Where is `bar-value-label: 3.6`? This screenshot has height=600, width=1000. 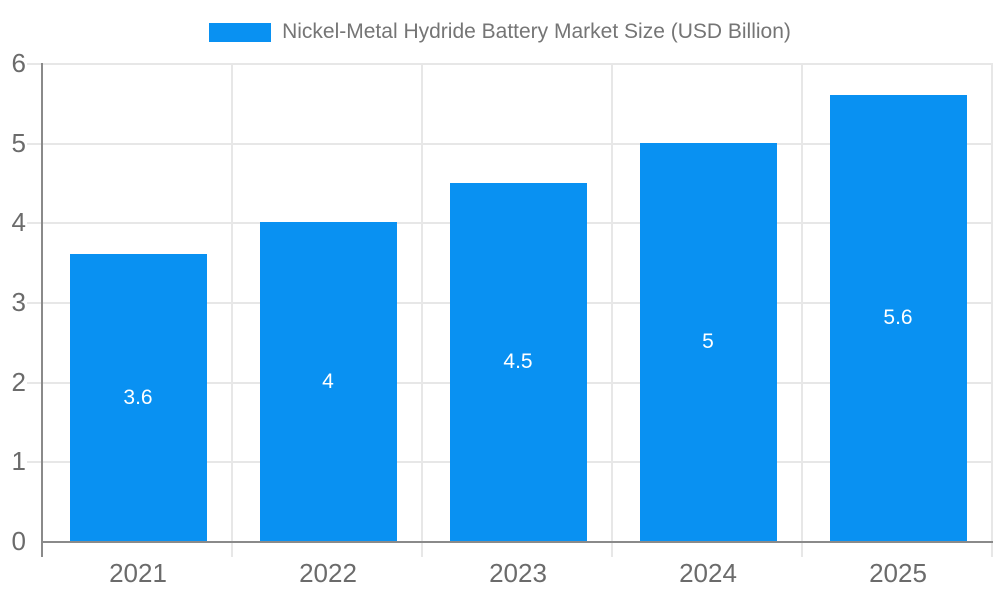 bar-value-label: 3.6 is located at coordinates (138, 397).